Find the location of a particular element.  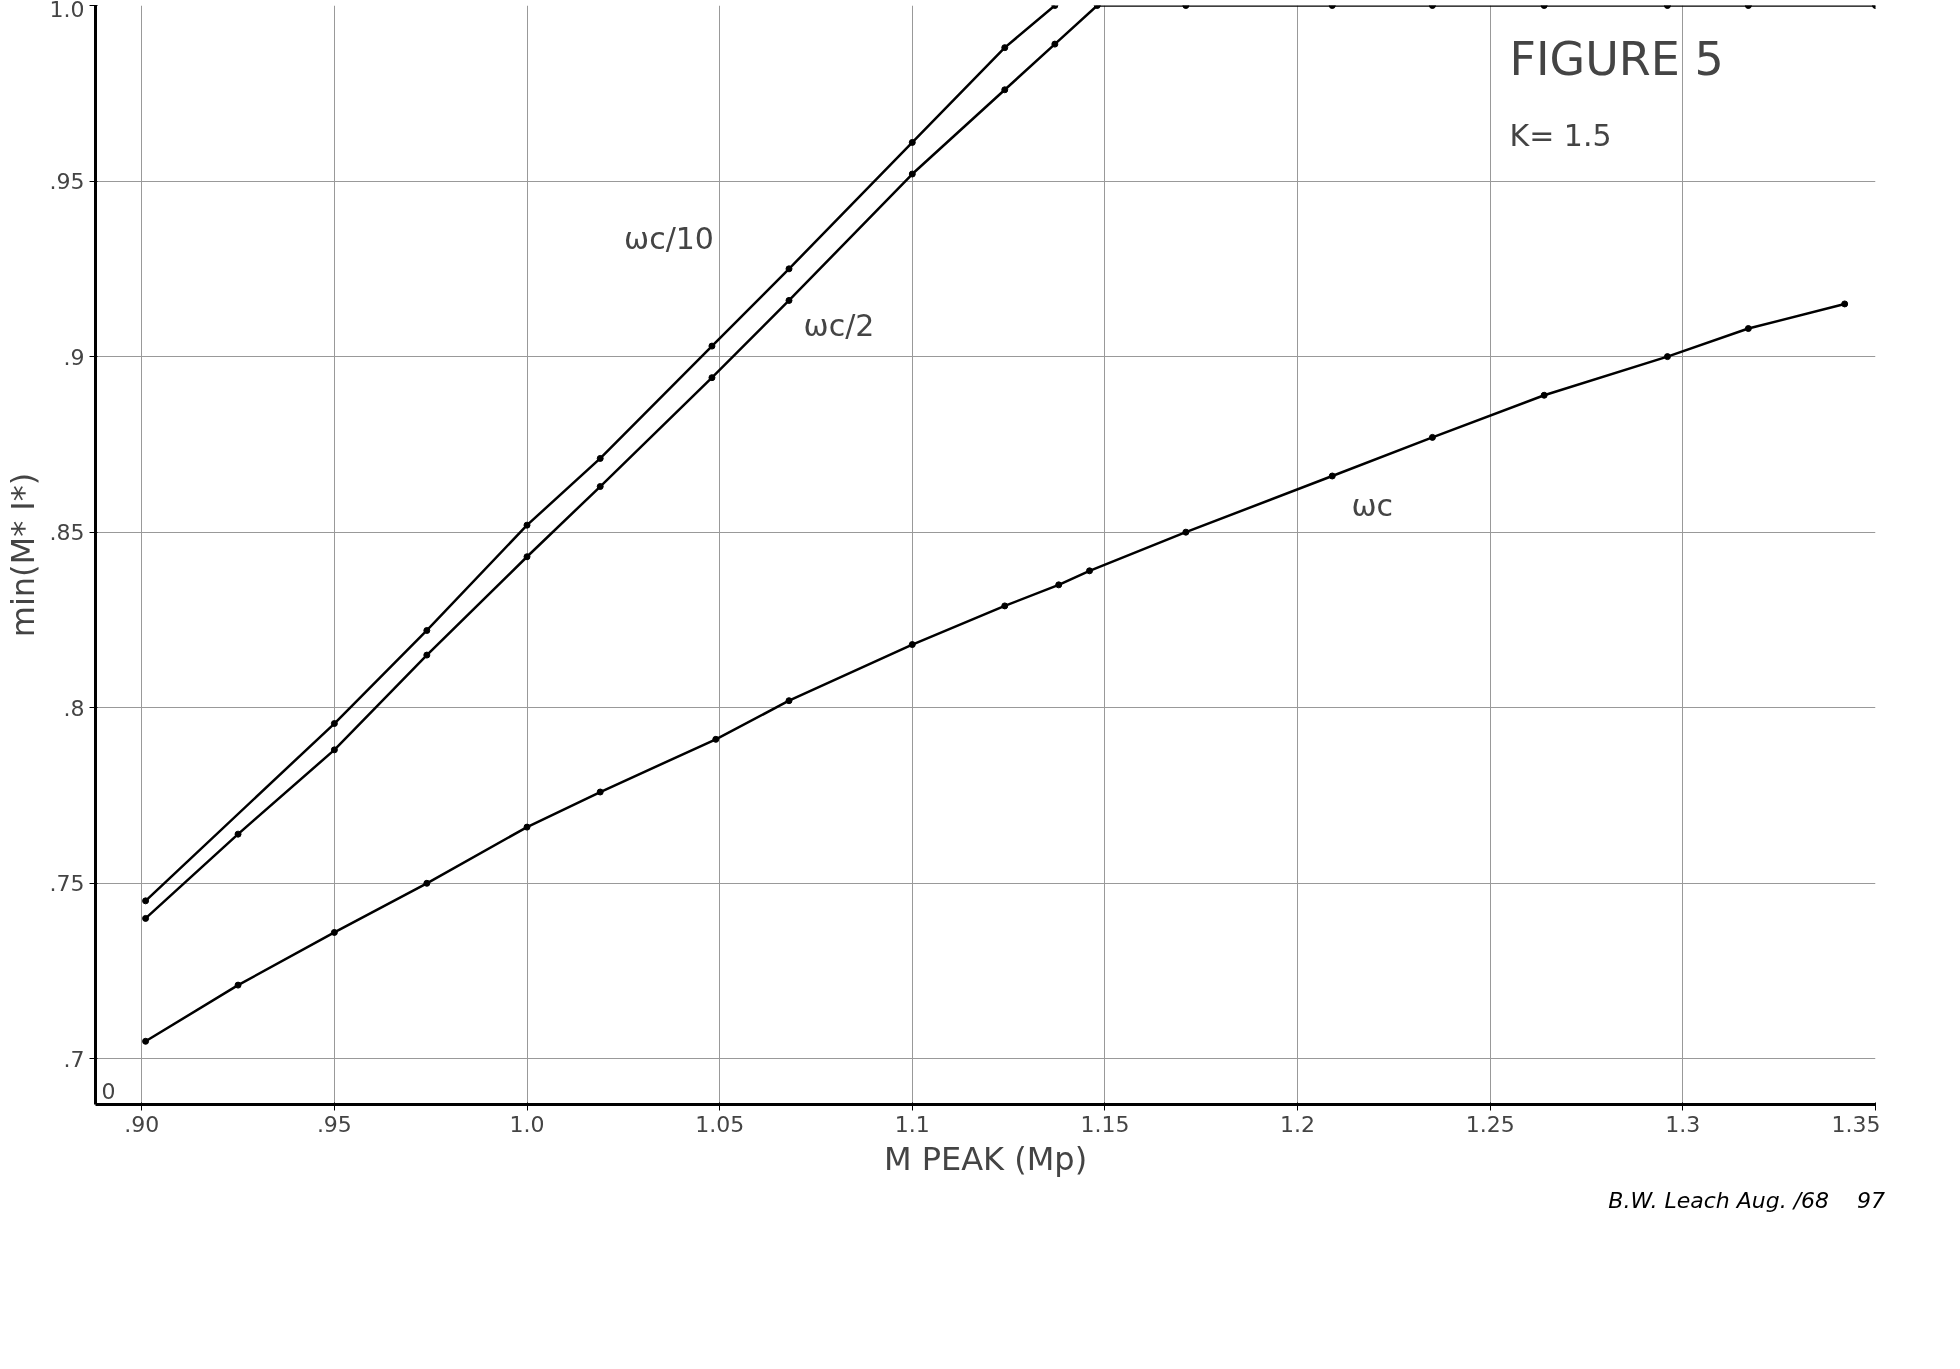

y-tick-label: .95 is located at coordinates (67, 182).